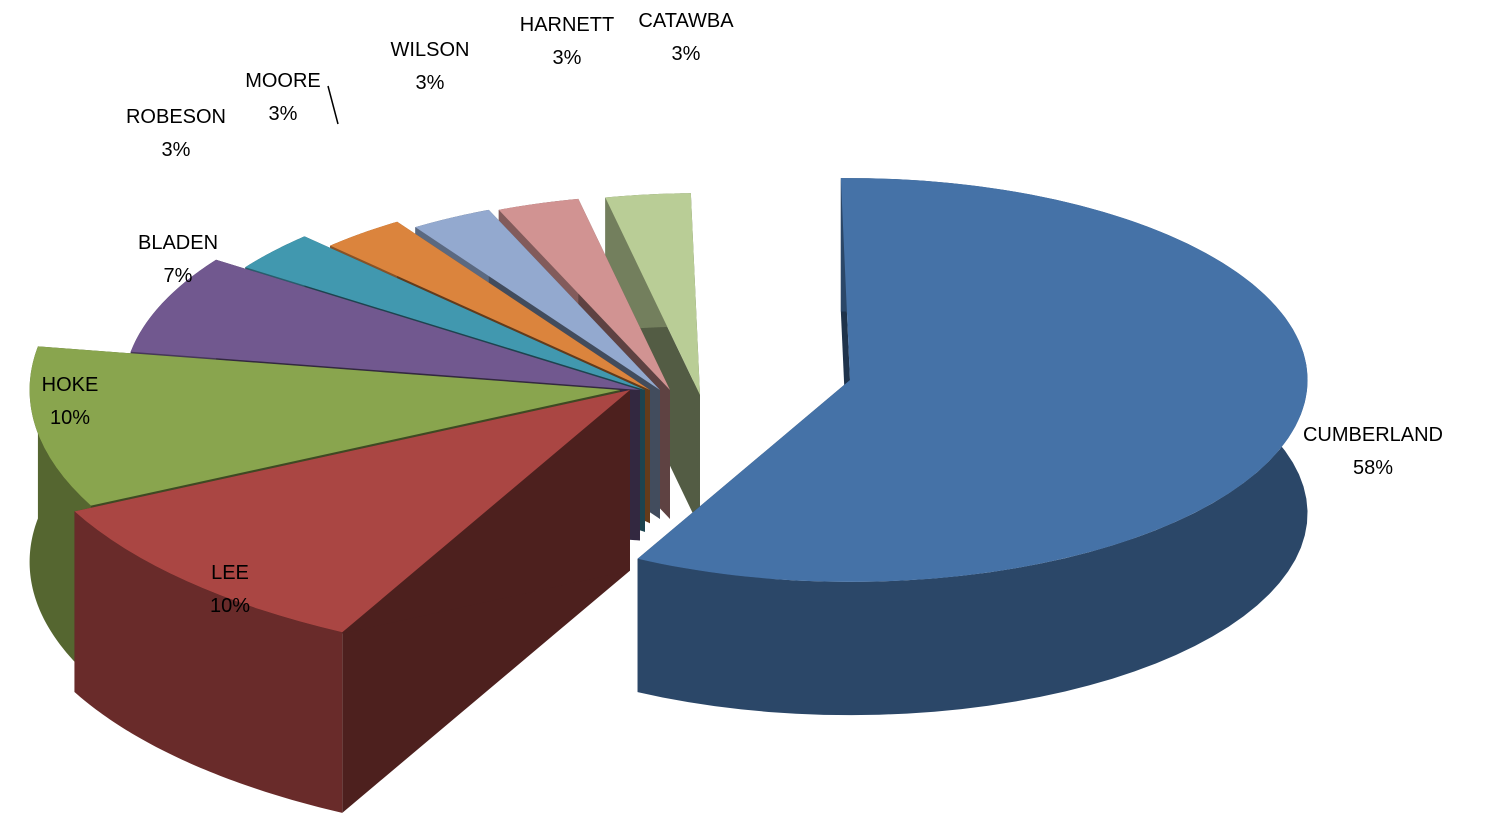 The image size is (1487, 826). What do you see at coordinates (430, 50) in the screenshot?
I see `data-label-name-wilson: WILSON` at bounding box center [430, 50].